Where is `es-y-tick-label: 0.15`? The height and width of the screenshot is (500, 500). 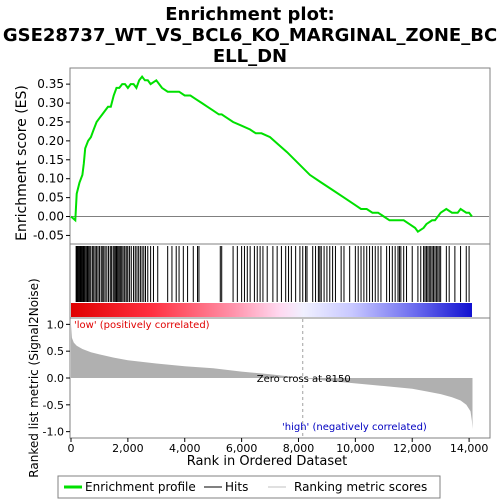 es-y-tick-label: 0.15 is located at coordinates (50, 160).